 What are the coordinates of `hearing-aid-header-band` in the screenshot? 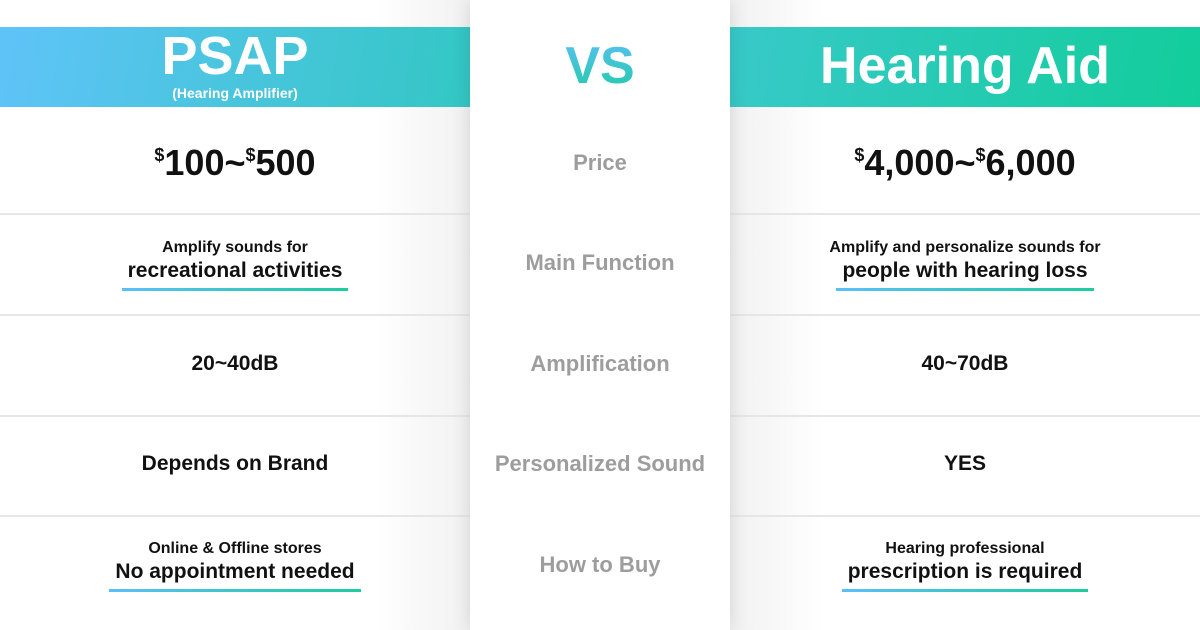 It's located at (965, 67).